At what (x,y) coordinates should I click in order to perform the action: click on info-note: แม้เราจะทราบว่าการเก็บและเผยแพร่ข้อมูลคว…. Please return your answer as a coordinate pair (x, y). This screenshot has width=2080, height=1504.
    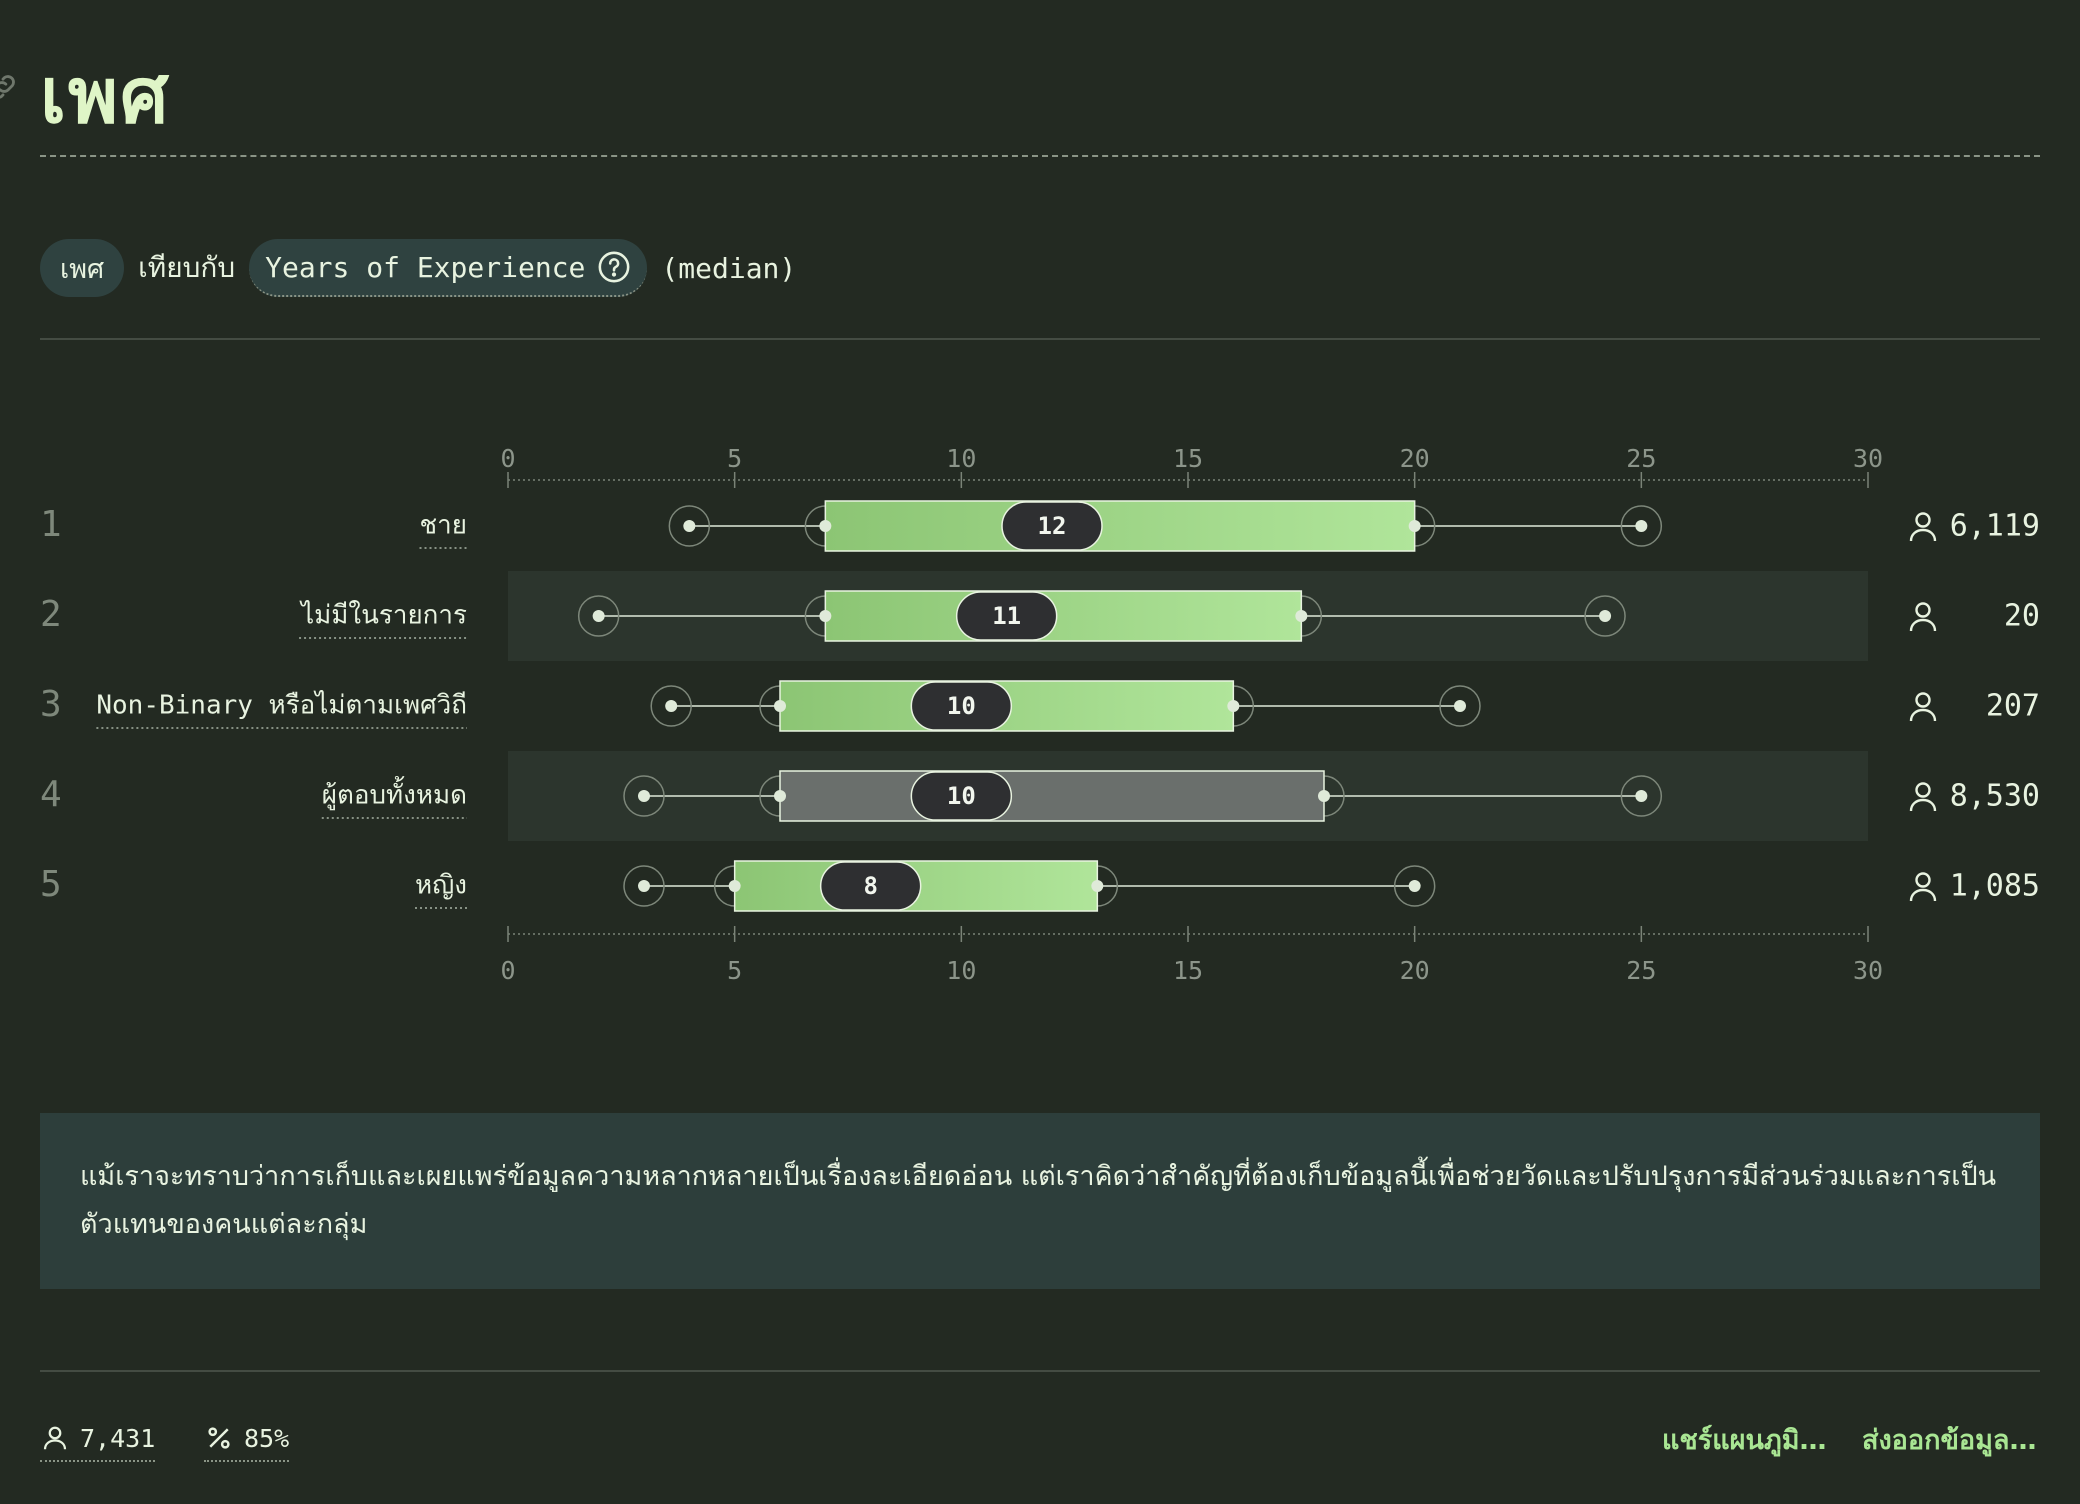
    Looking at the image, I should click on (1040, 1201).